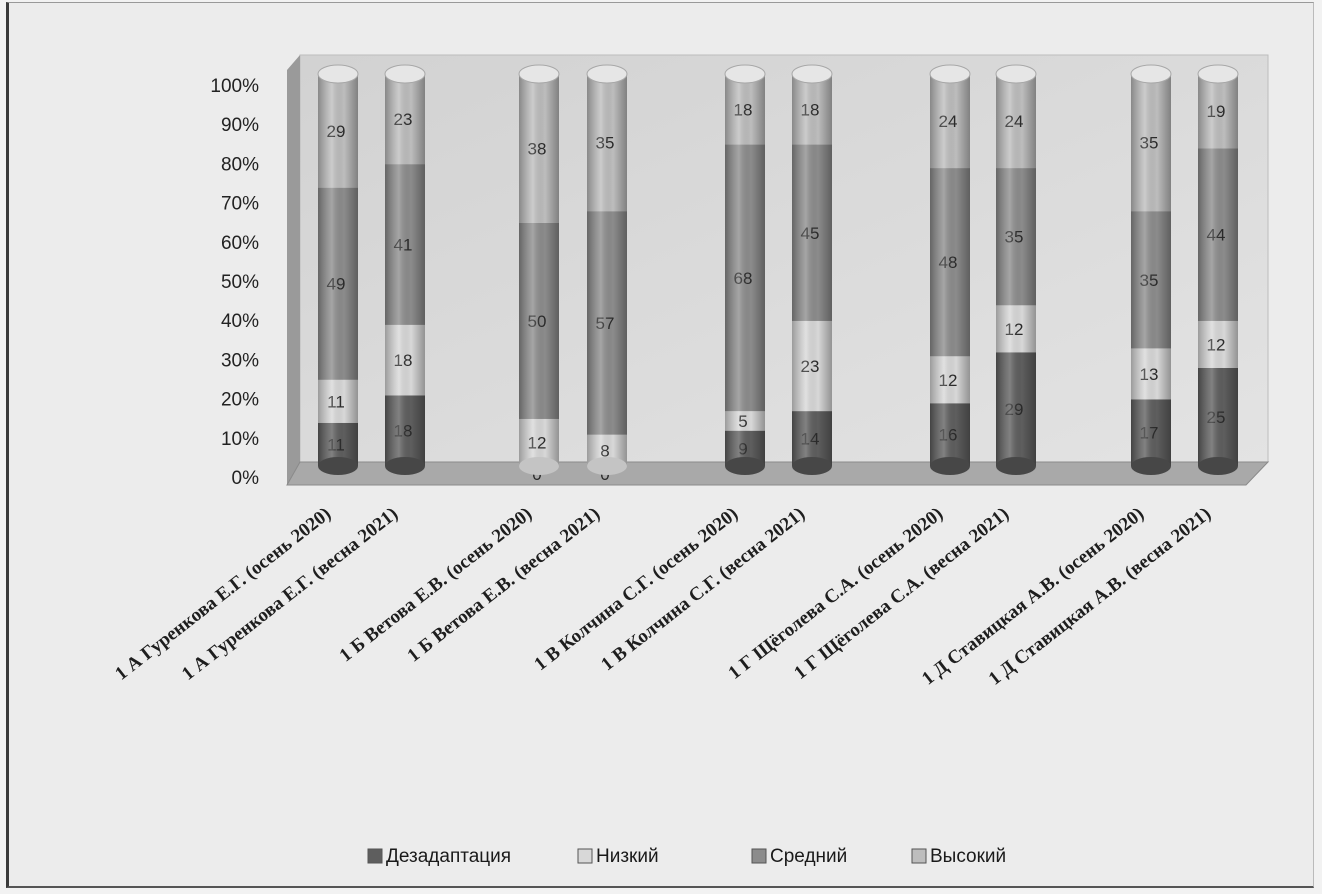 Image resolution: width=1322 pixels, height=894 pixels. I want to click on bar-stack: 11114929, so click(338, 269).